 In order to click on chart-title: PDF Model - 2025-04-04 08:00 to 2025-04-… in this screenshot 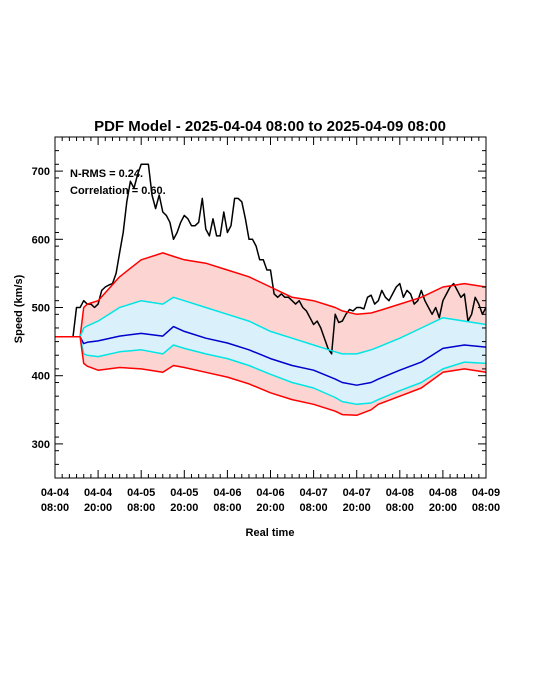, I will do `click(270, 126)`.